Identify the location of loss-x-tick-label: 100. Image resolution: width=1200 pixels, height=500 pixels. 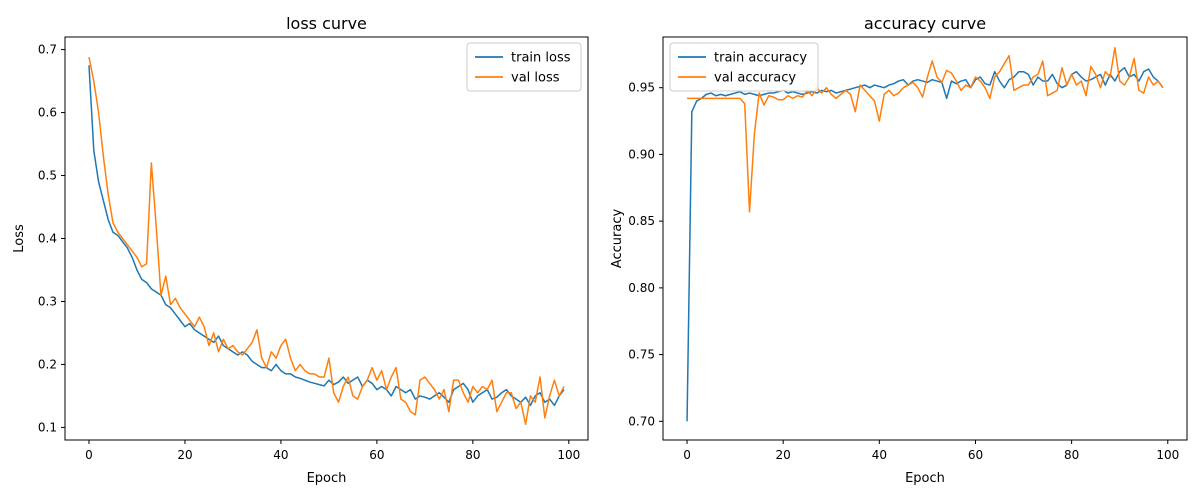
(568, 455).